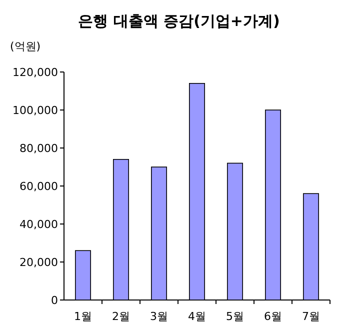 This screenshot has width=358, height=333. I want to click on x-tick-label: 1월, so click(83, 316).